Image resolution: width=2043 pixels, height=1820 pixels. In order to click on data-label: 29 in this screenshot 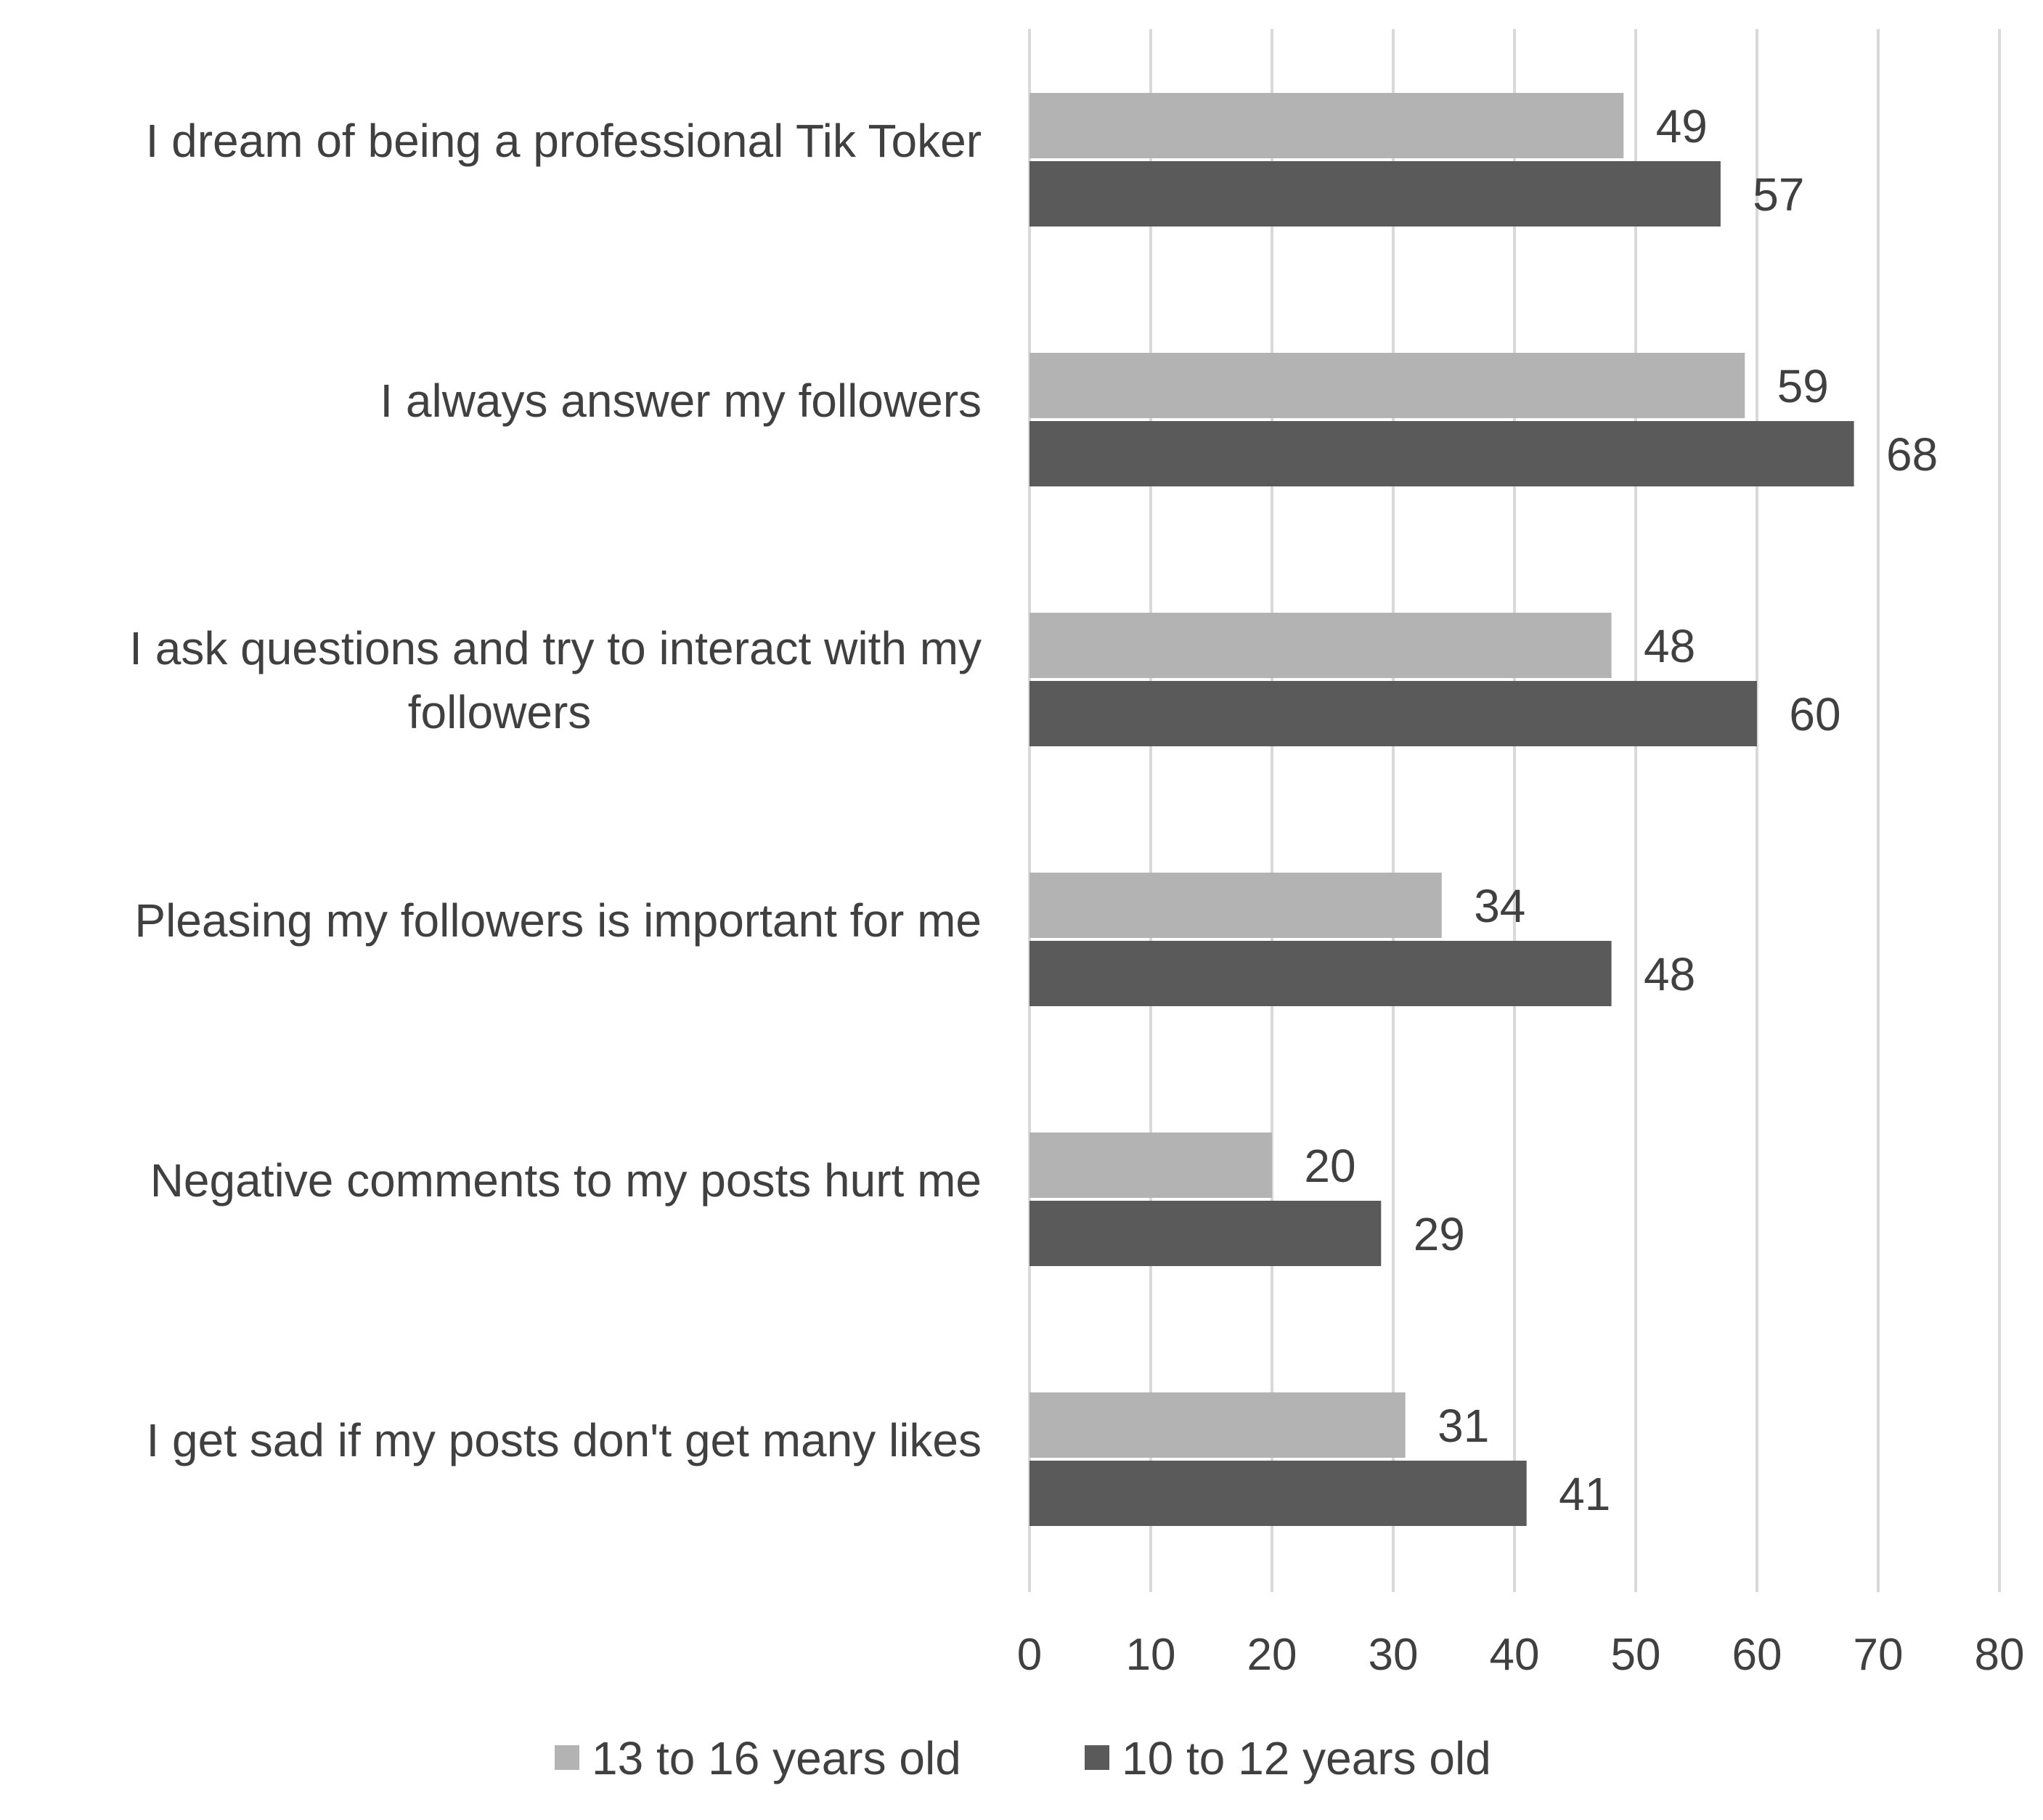, I will do `click(1440, 1234)`.